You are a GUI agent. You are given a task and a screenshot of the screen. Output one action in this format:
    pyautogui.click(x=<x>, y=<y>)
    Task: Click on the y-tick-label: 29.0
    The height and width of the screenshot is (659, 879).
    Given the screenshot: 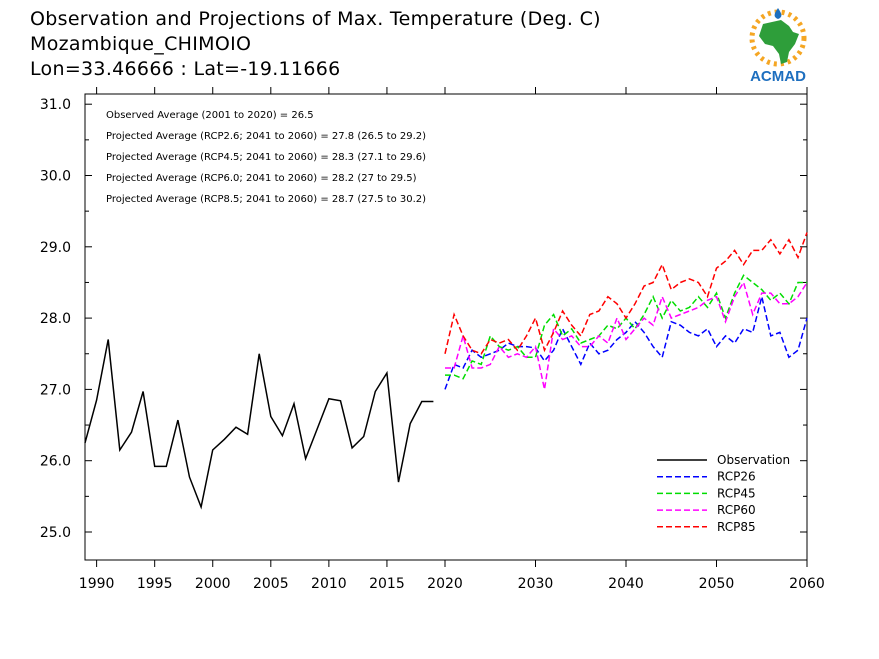 What is the action you would take?
    pyautogui.click(x=55, y=248)
    